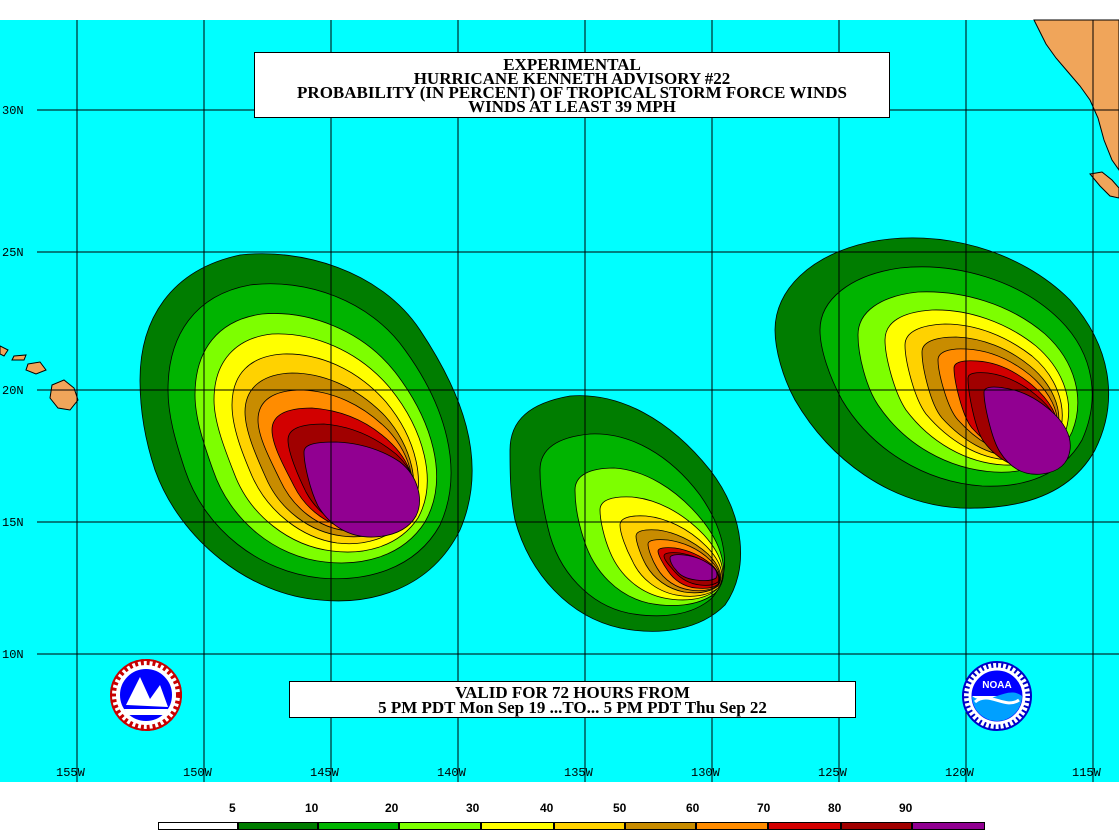  Describe the element at coordinates (997, 696) in the screenshot. I see `noaa-logo: NOAA` at that location.